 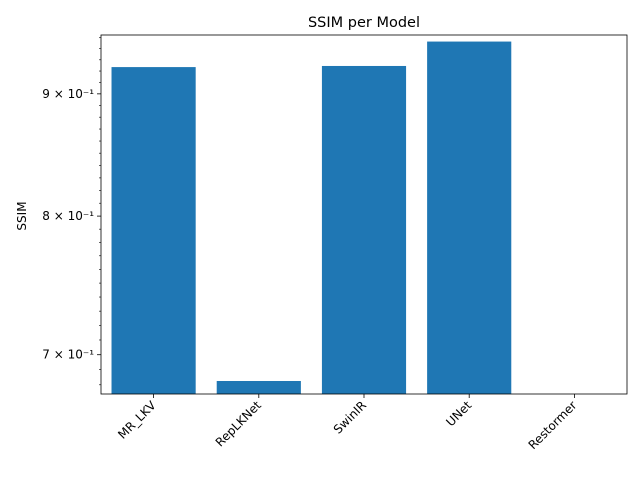 I want to click on y-tick-label: 7 × 10⁻¹, so click(x=68, y=355).